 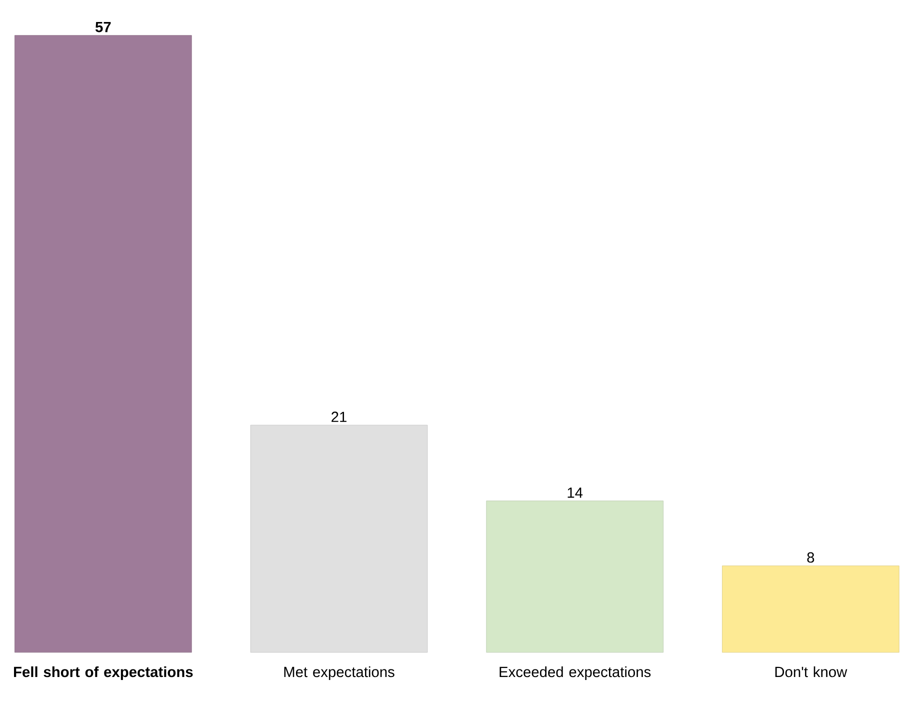 What do you see at coordinates (339, 673) in the screenshot?
I see `x-tick-label: Met expectations` at bounding box center [339, 673].